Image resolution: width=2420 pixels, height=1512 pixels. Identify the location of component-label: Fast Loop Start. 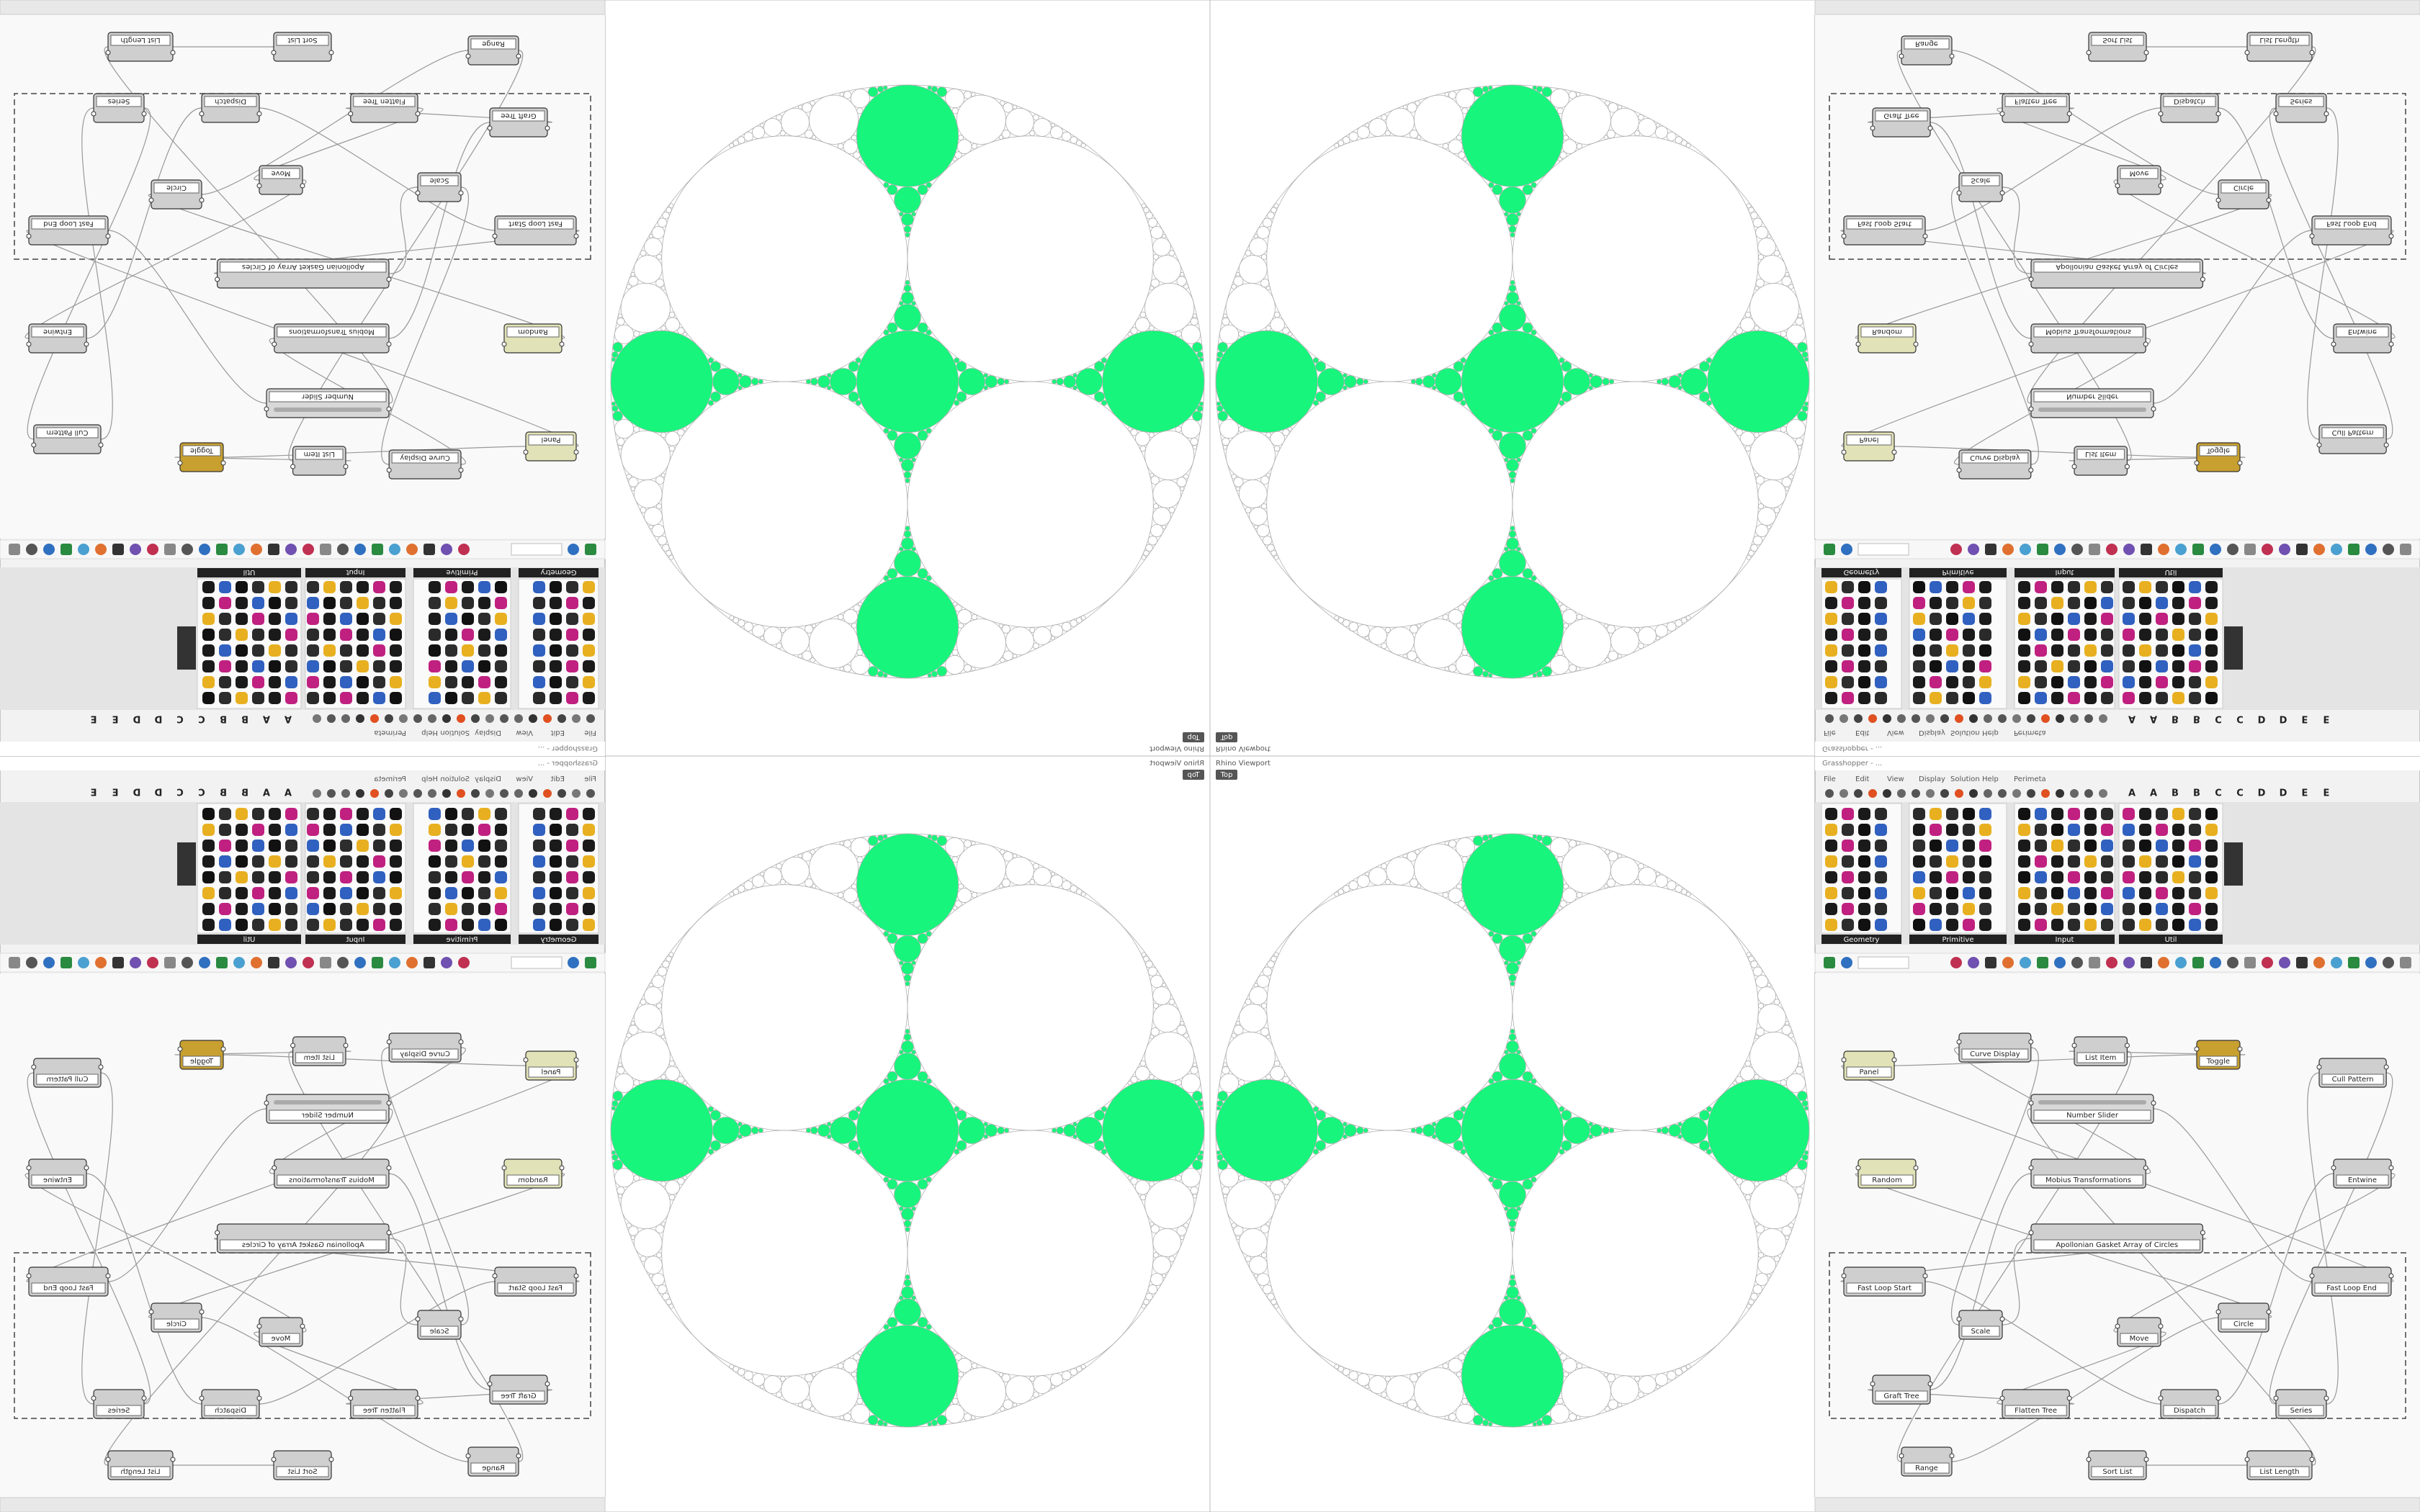
(1884, 1288).